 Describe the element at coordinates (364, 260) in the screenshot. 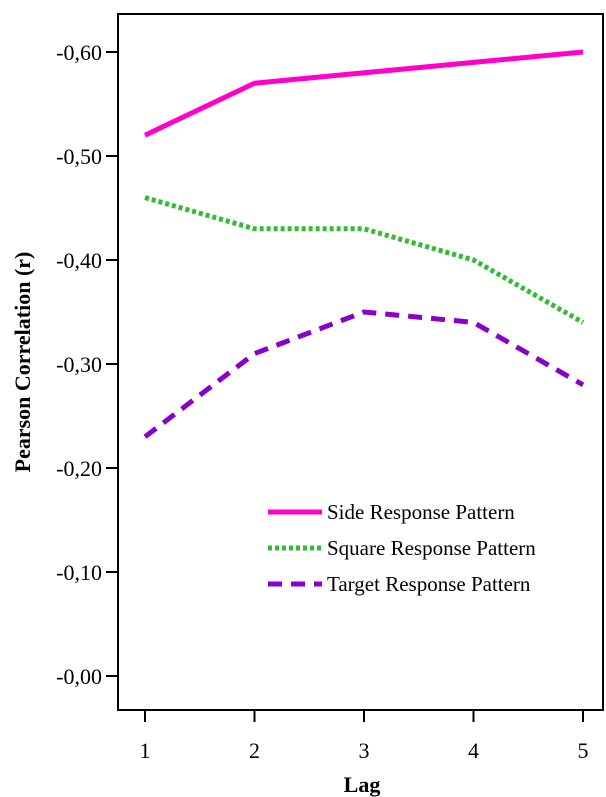

I see `series-line-dotted` at that location.